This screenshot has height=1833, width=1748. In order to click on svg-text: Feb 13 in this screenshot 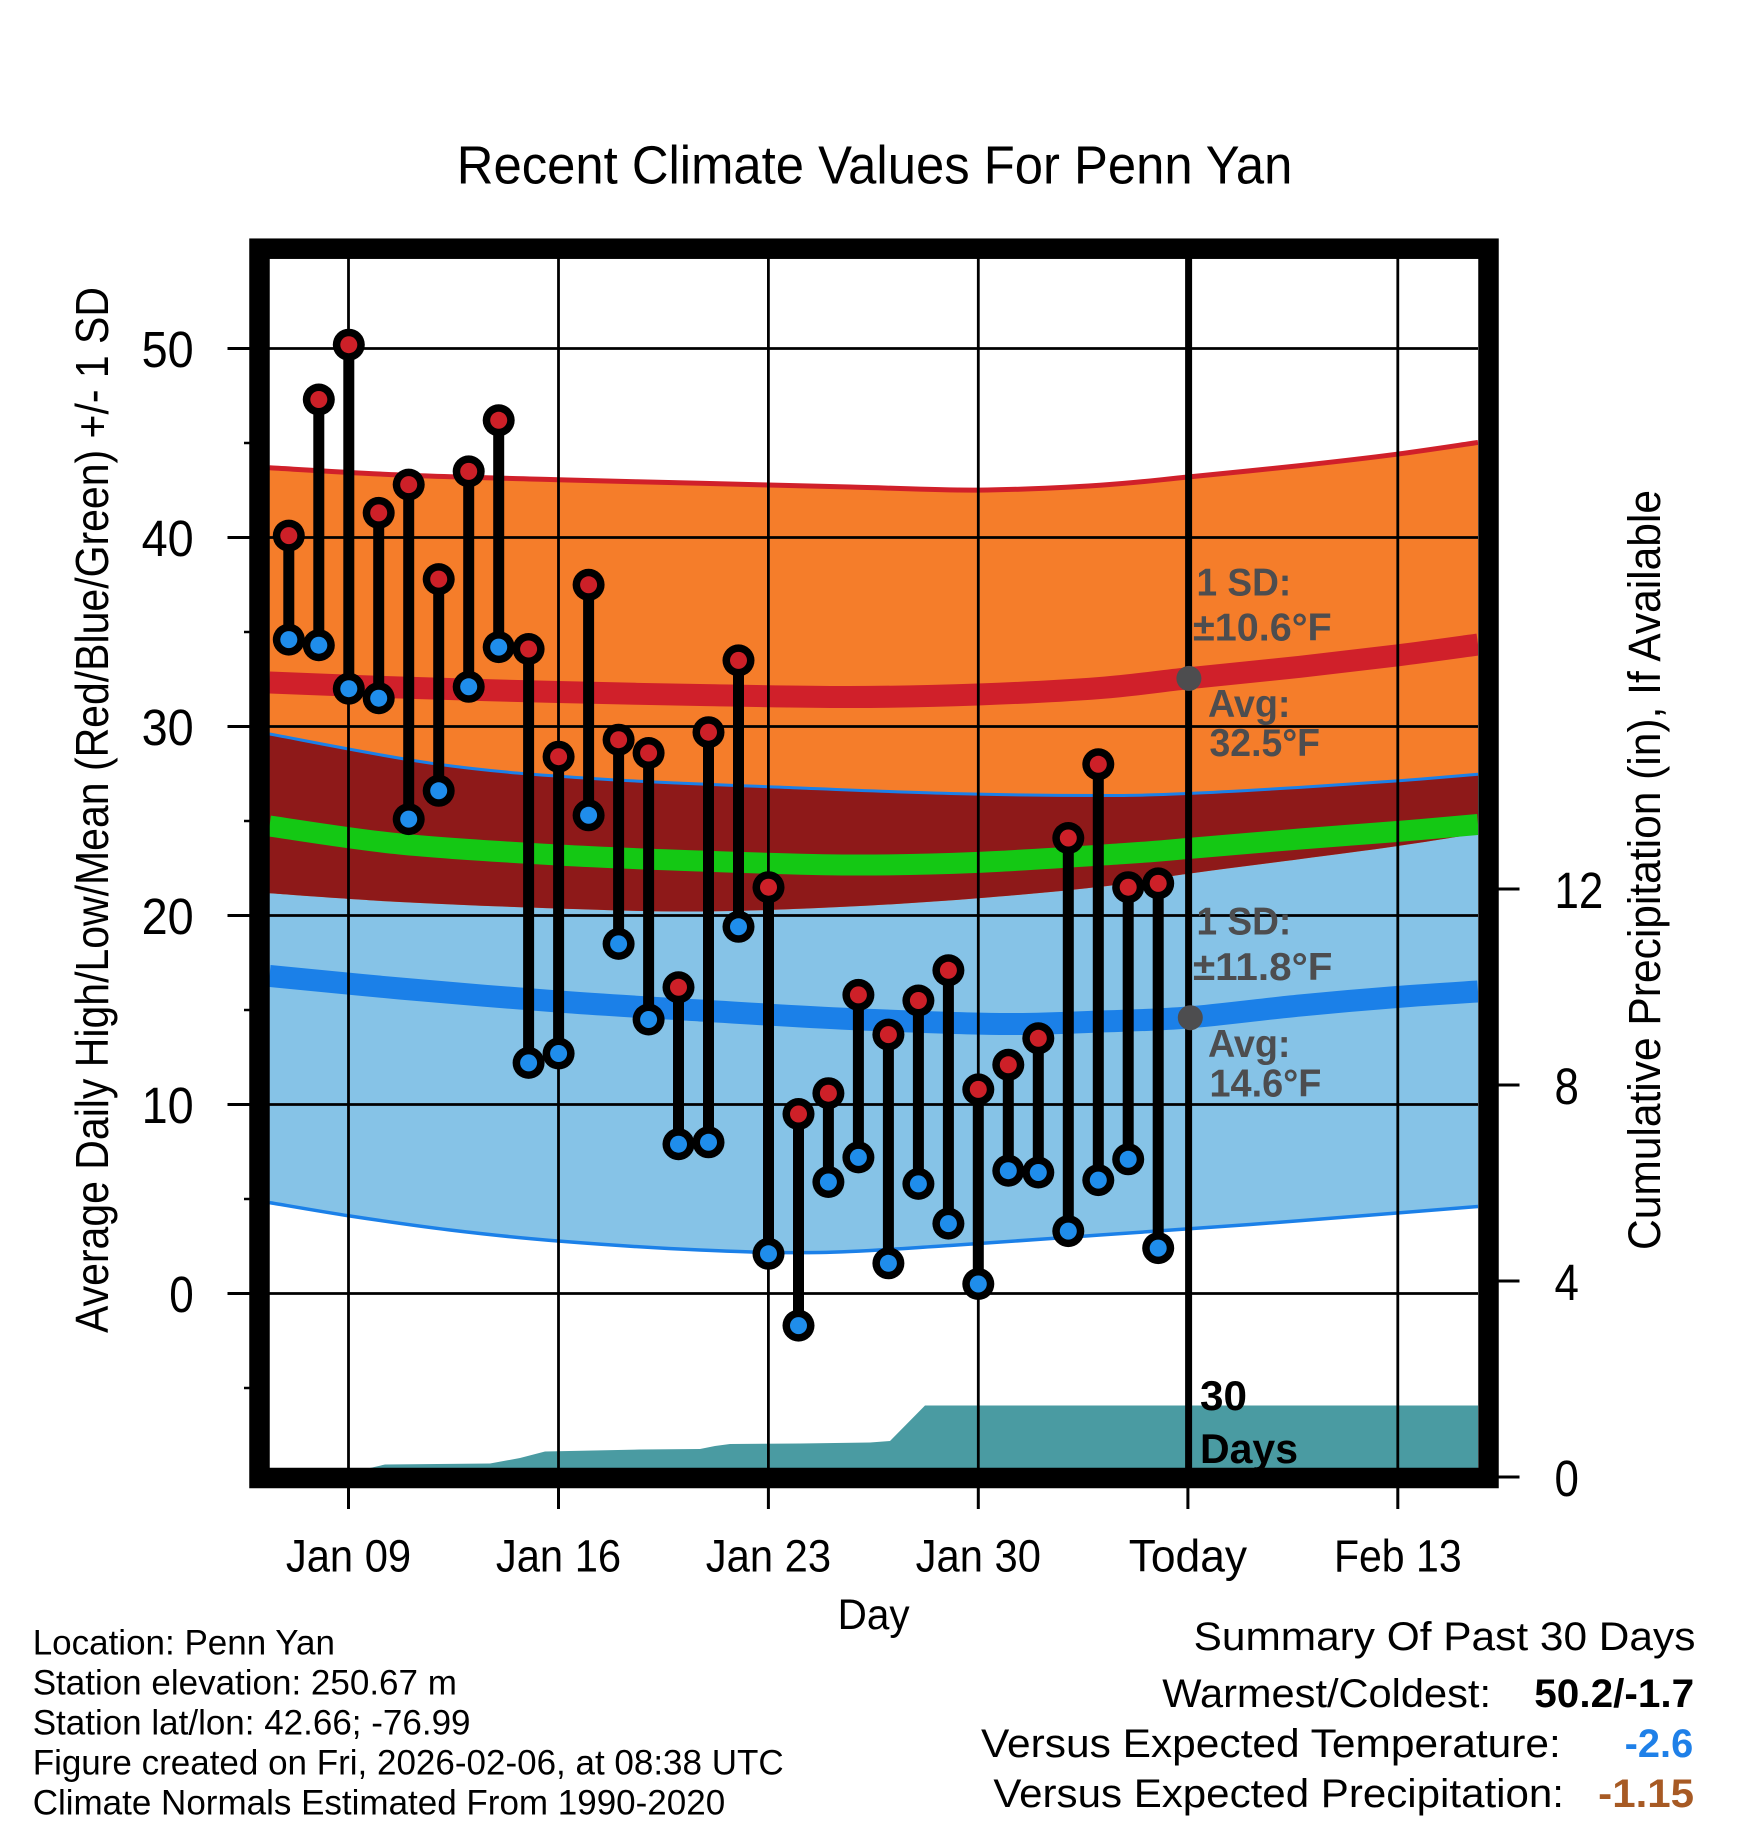, I will do `click(1398, 1556)`.